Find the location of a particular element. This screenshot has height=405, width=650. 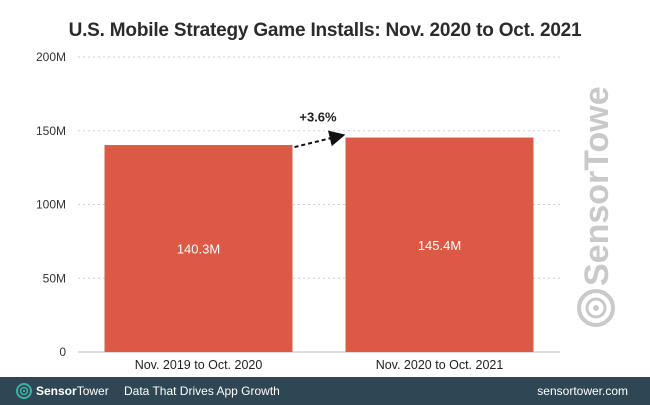

watermark-logo-icon is located at coordinates (596, 308).